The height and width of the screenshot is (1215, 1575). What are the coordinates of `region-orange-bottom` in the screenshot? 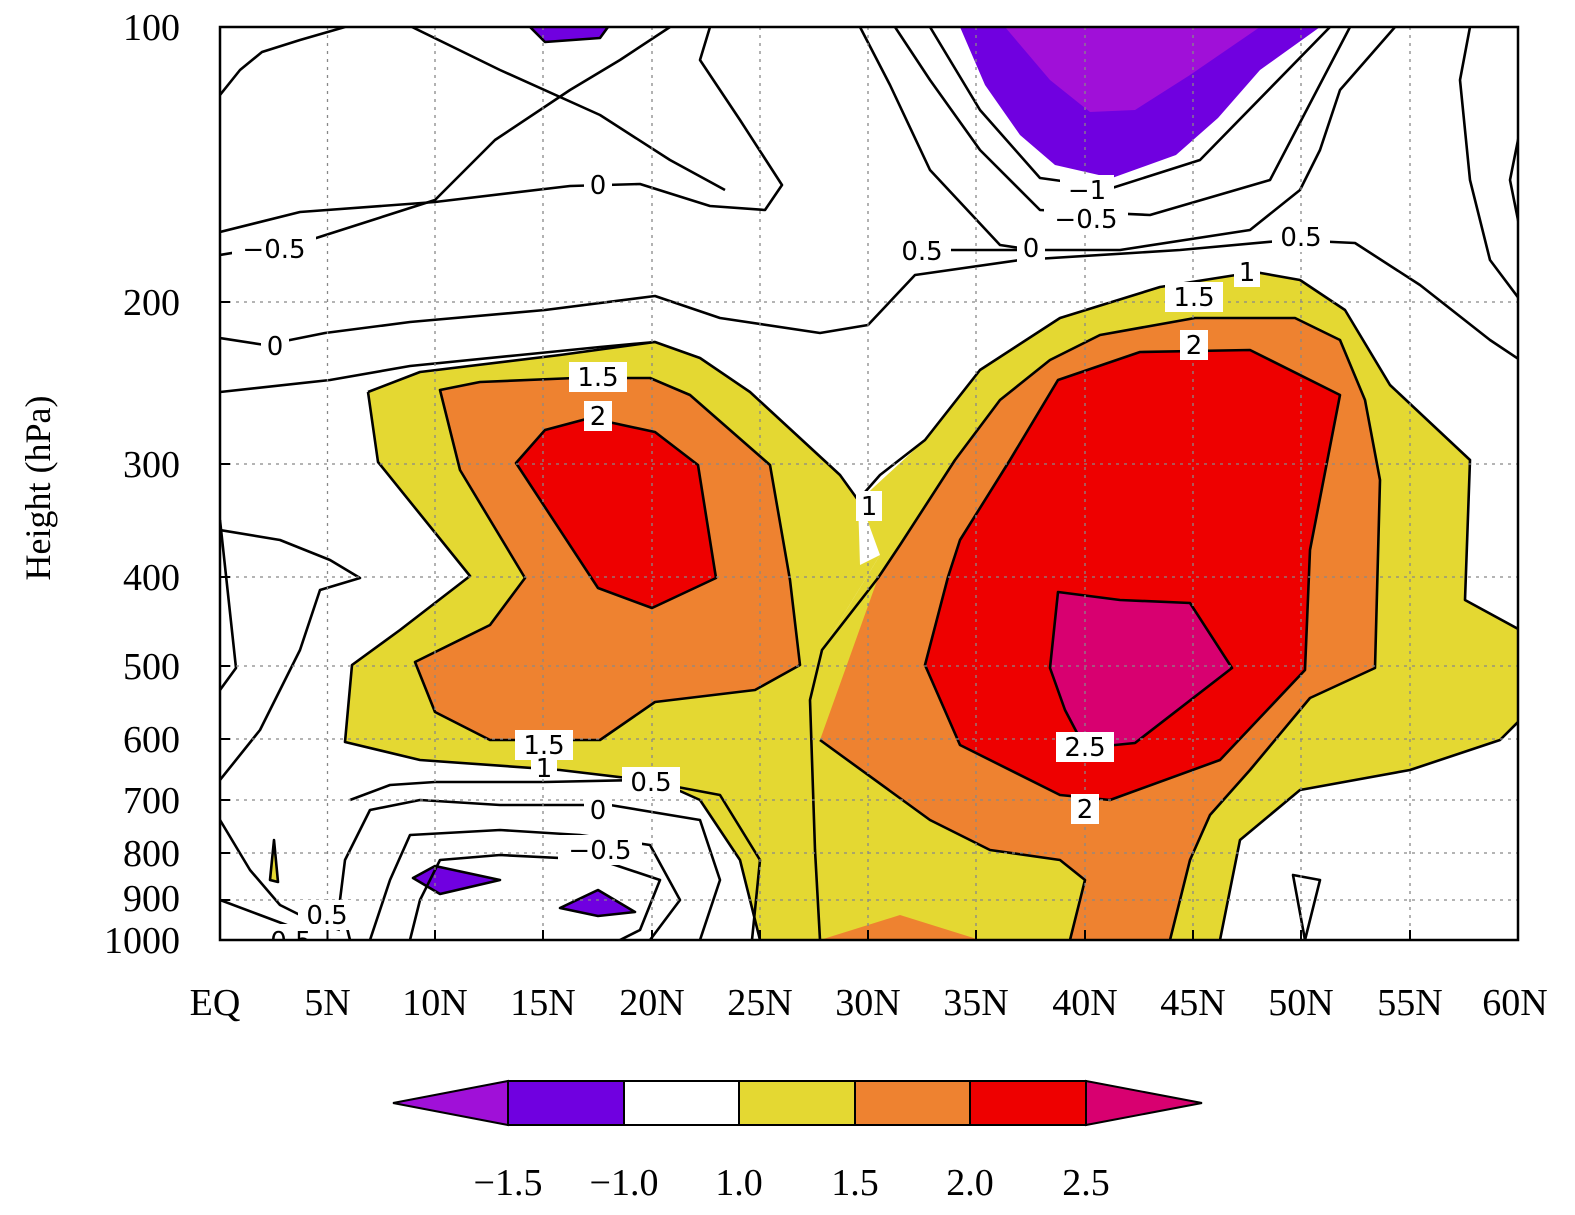 It's located at (900, 927).